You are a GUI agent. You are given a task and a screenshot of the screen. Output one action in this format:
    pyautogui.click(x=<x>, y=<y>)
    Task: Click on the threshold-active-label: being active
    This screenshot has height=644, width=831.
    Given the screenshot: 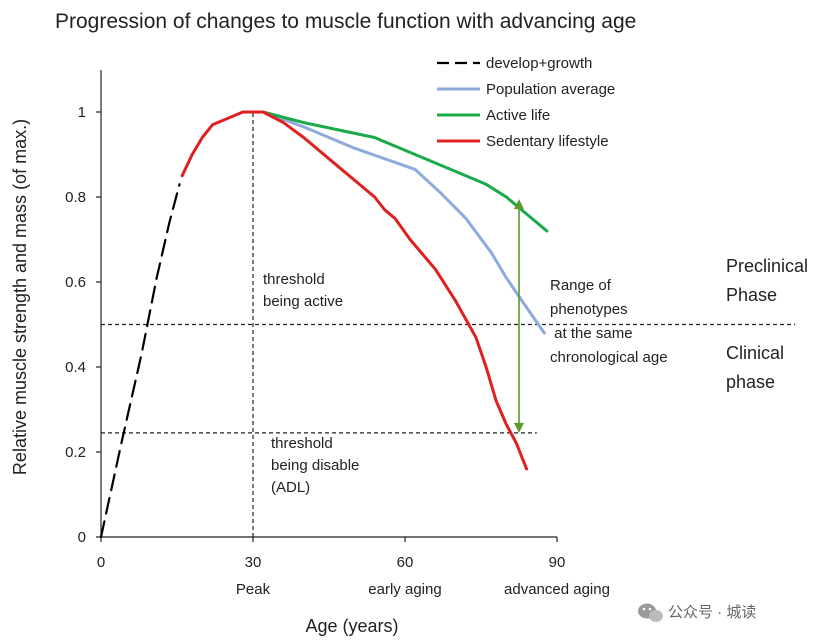 What is the action you would take?
    pyautogui.click(x=303, y=301)
    